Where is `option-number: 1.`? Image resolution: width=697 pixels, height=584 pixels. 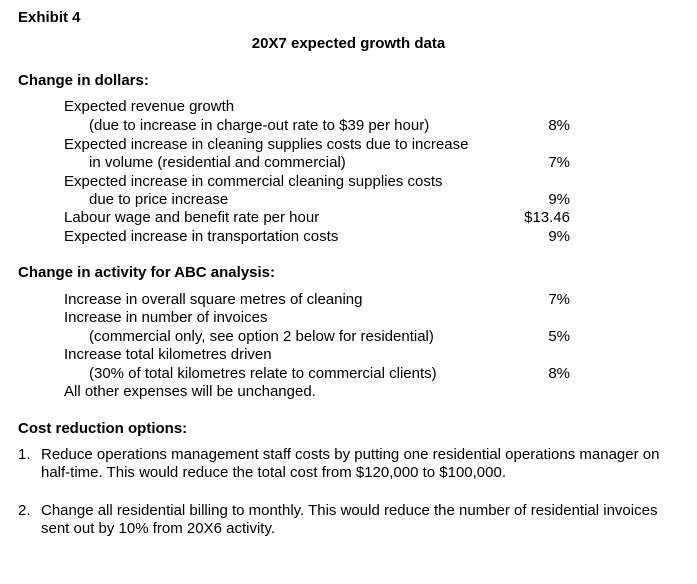
option-number: 1. is located at coordinates (24, 454).